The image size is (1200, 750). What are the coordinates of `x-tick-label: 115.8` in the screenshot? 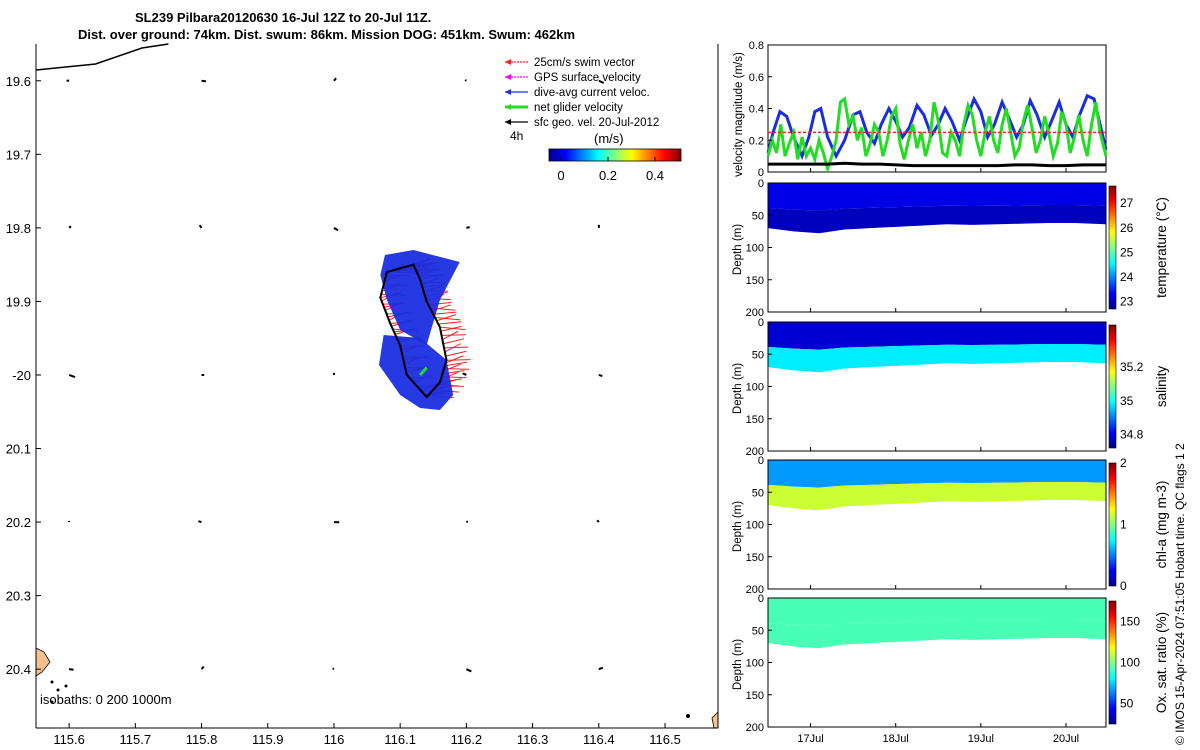 It's located at (202, 739).